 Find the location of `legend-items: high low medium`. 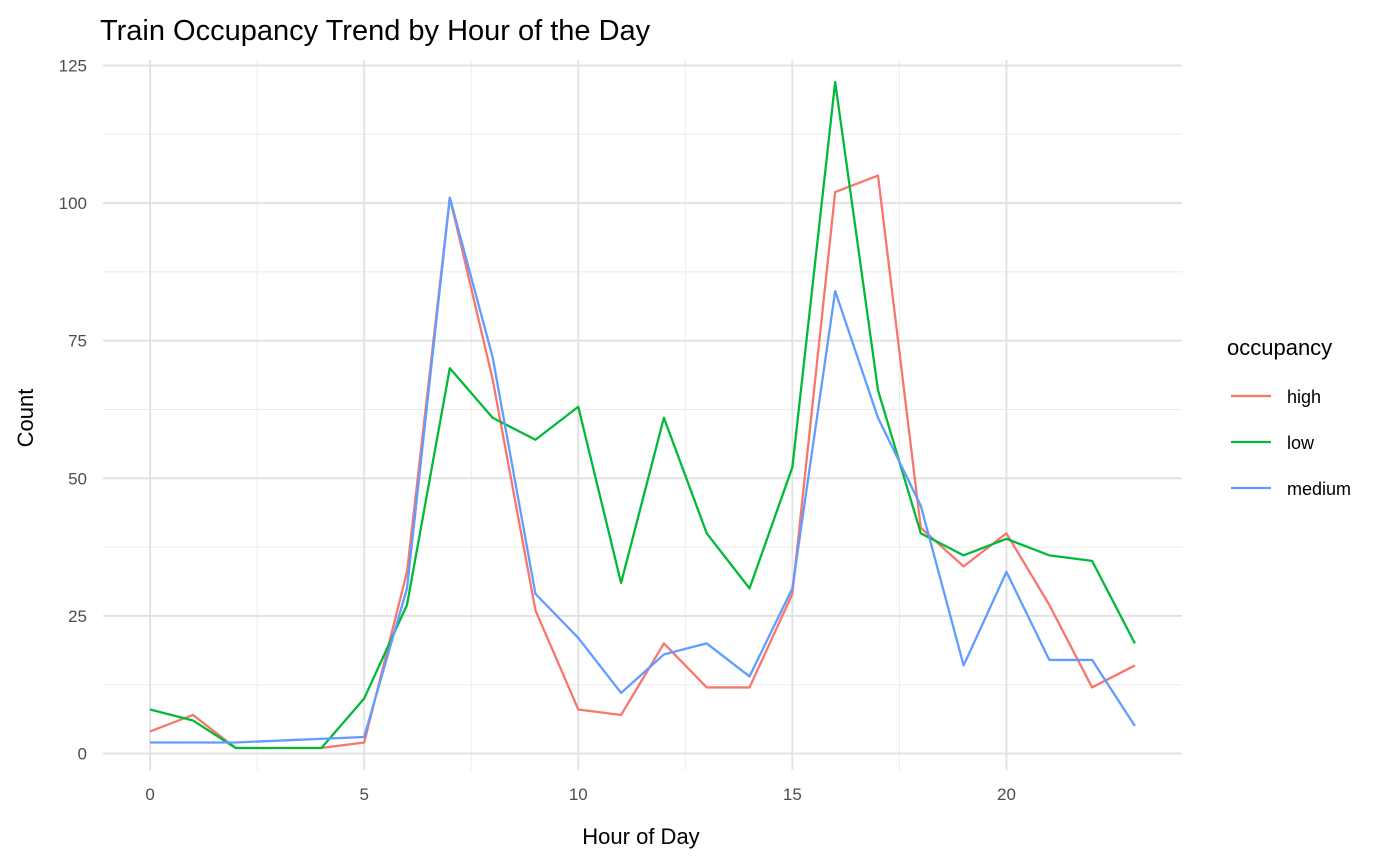

legend-items: high low medium is located at coordinates (1291, 443).